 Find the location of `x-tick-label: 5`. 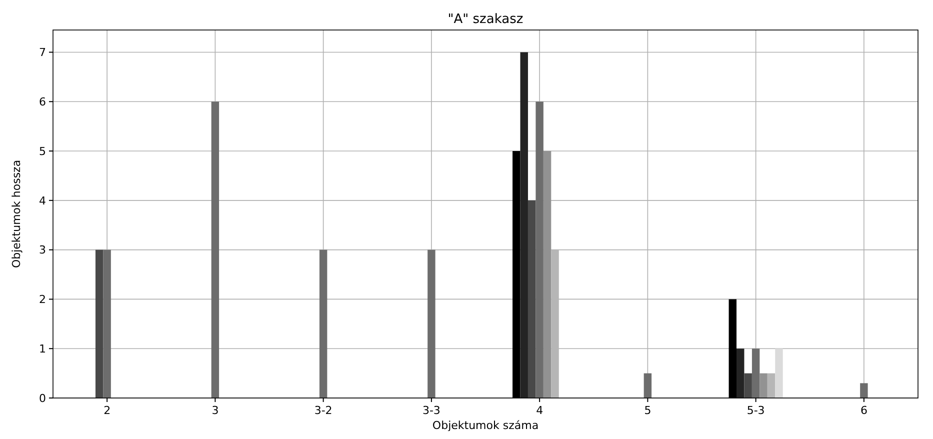

x-tick-label: 5 is located at coordinates (648, 410).